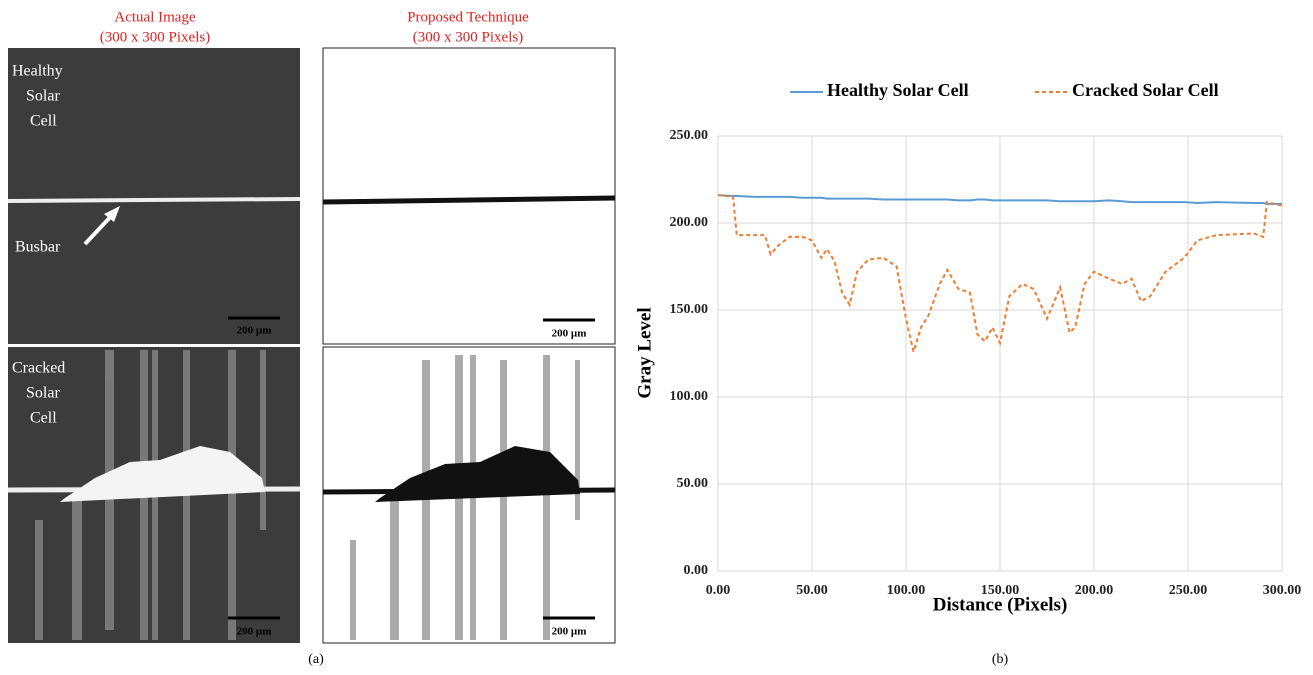  What do you see at coordinates (693, 483) in the screenshot?
I see `y-tick-label: 50.00` at bounding box center [693, 483].